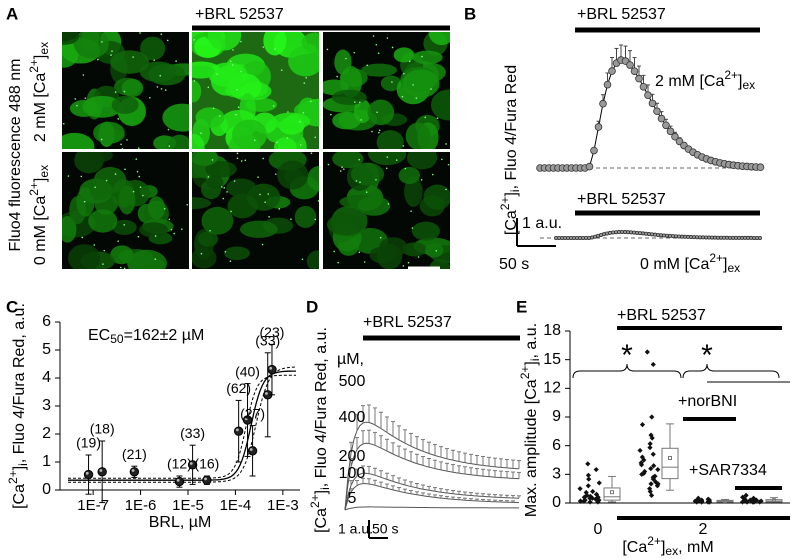  I want to click on x-tick-label: 1E-3, so click(283, 505).